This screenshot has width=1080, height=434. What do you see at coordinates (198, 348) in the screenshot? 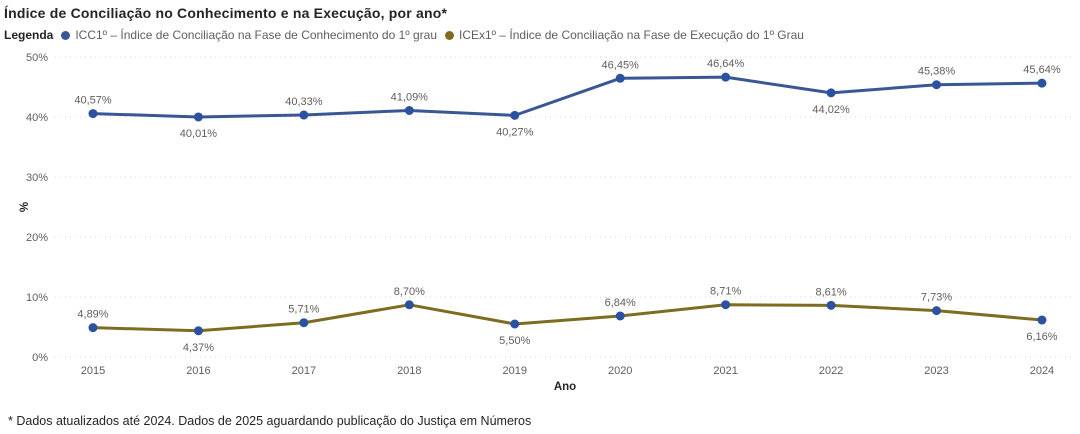
I see `data-label: 4,37%` at bounding box center [198, 348].